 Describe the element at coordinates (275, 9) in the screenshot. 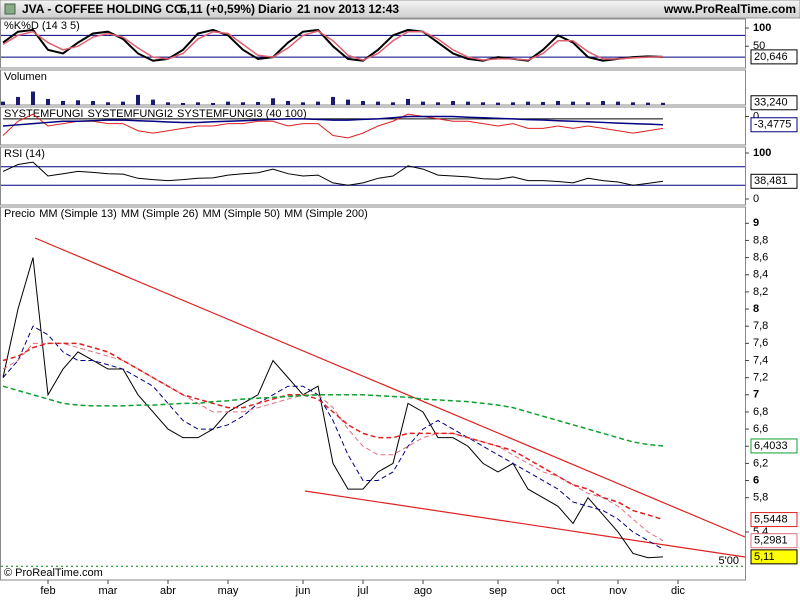

I see `period: Diario` at that location.